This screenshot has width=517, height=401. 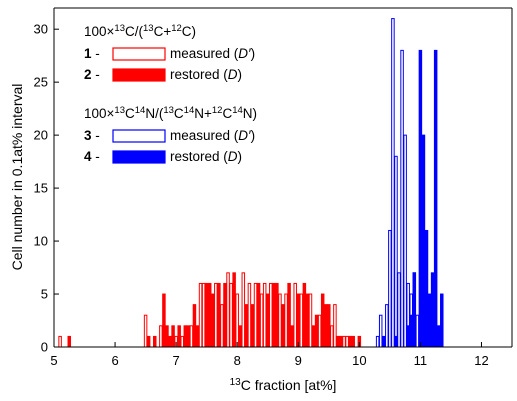 I want to click on legend-item-1-label: 1 -, so click(x=94, y=53).